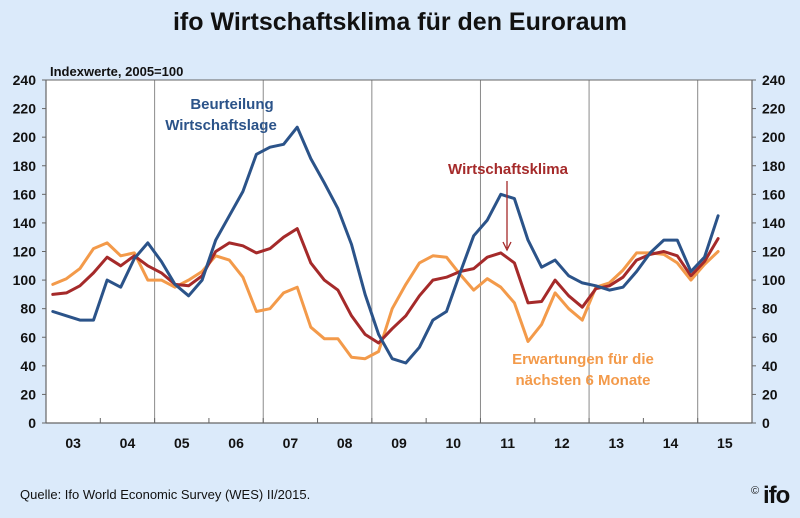  I want to click on arrow-head-icon, so click(507, 246).